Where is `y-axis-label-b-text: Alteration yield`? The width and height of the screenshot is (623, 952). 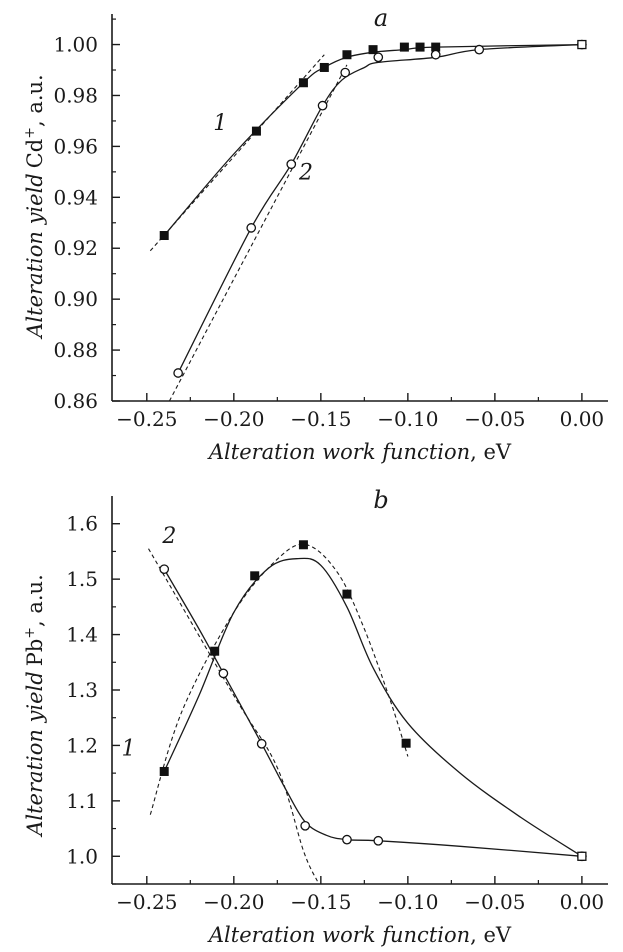 y-axis-label-b-text: Alteration yield is located at coordinates (35, 754).